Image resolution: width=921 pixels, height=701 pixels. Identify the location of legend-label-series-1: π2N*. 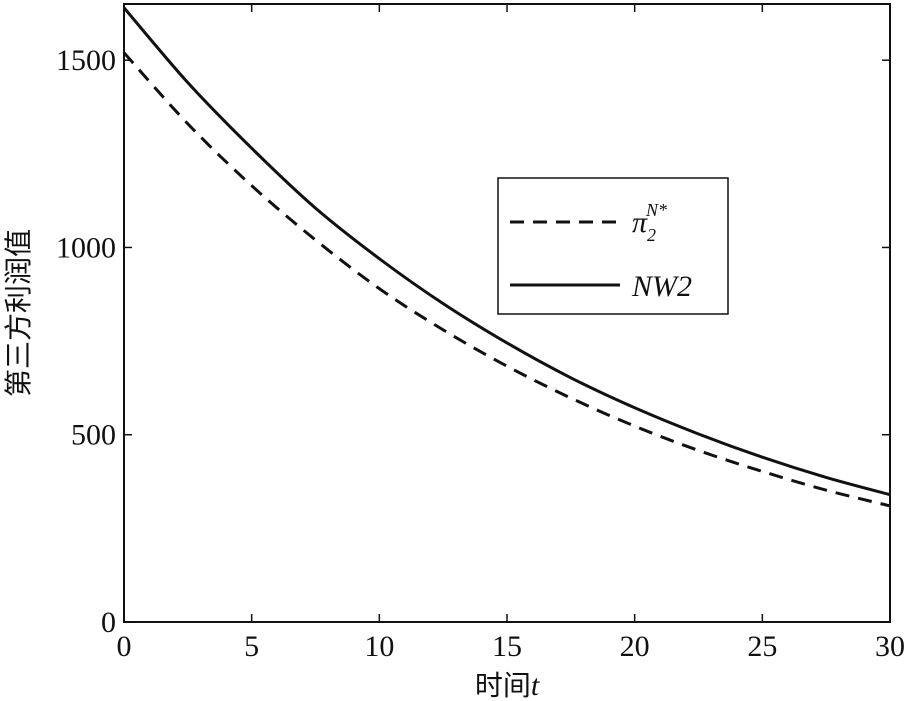
(649, 222).